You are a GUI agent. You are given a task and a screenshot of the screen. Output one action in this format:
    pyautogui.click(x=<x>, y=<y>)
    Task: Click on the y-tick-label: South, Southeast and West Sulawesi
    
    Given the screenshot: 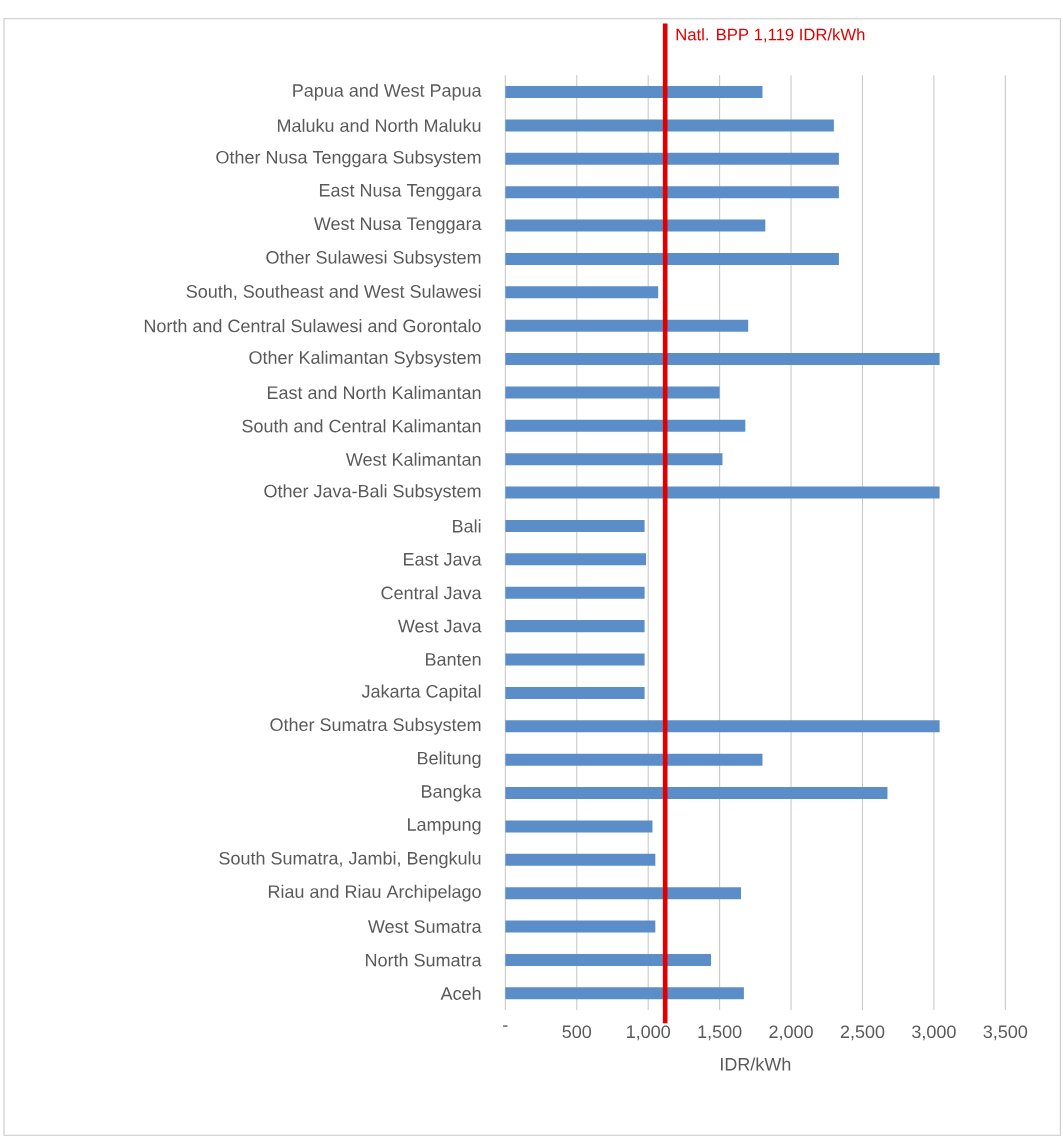 What is the action you would take?
    pyautogui.click(x=333, y=292)
    